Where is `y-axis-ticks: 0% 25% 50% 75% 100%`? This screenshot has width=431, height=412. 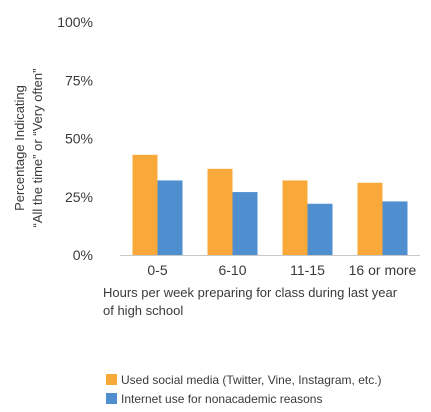 y-axis-ticks: 0% 25% 50% 75% 100% is located at coordinates (75, 138).